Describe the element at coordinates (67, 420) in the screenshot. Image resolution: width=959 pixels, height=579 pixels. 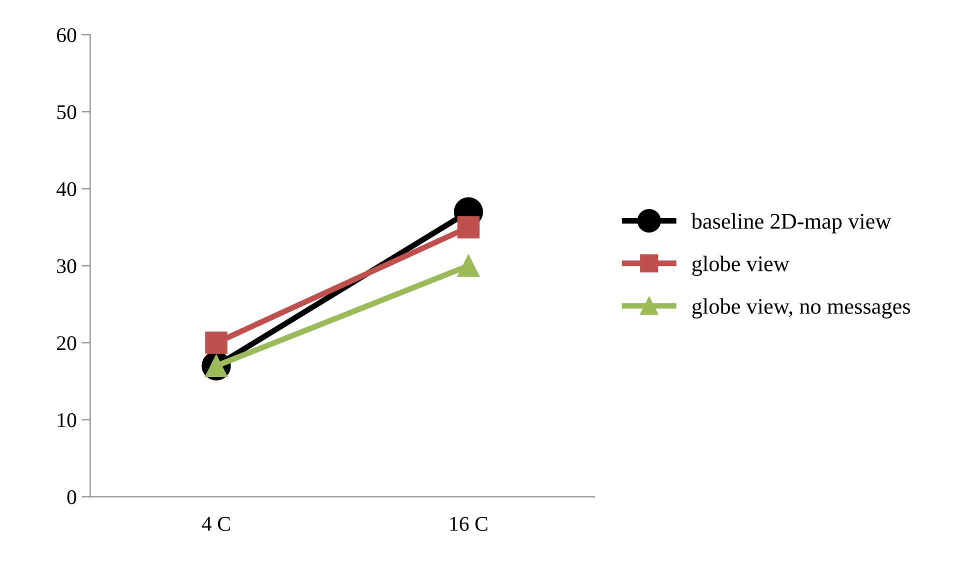
I see `y-tick-label: 10` at that location.